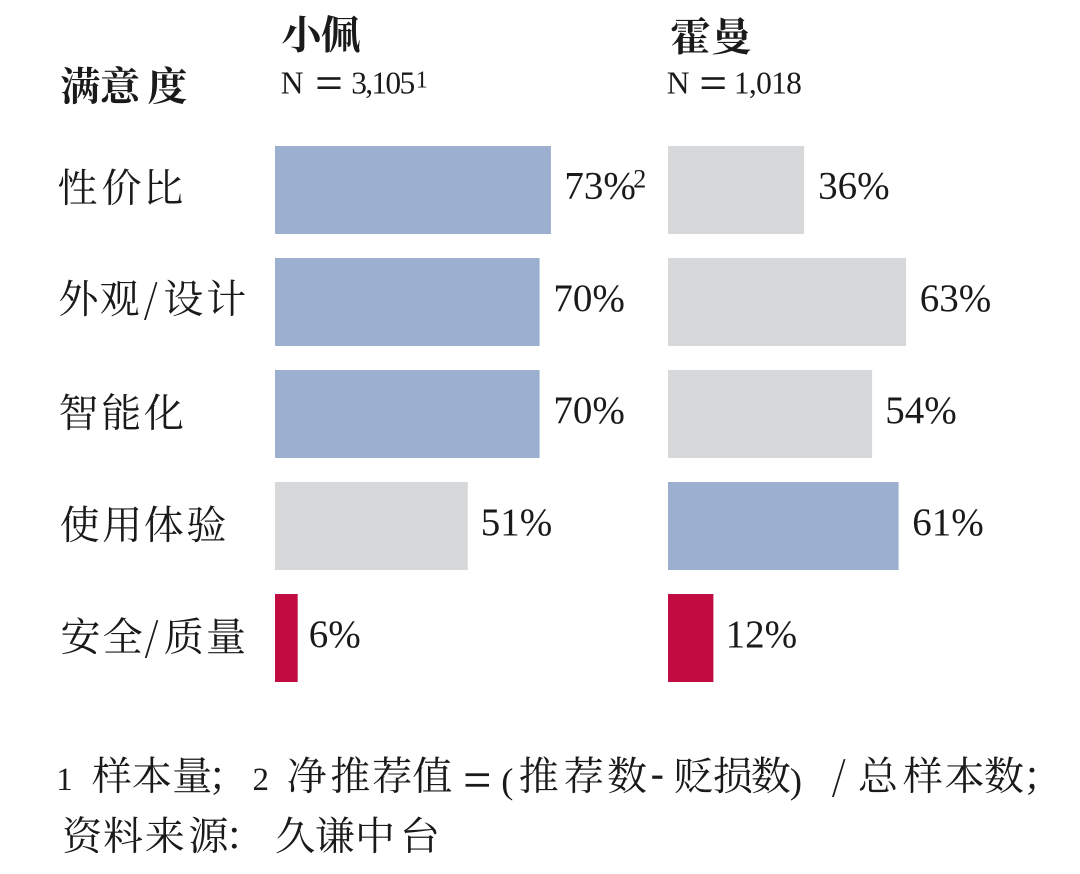  What do you see at coordinates (762, 634) in the screenshot?
I see `svg-text: 12%` at bounding box center [762, 634].